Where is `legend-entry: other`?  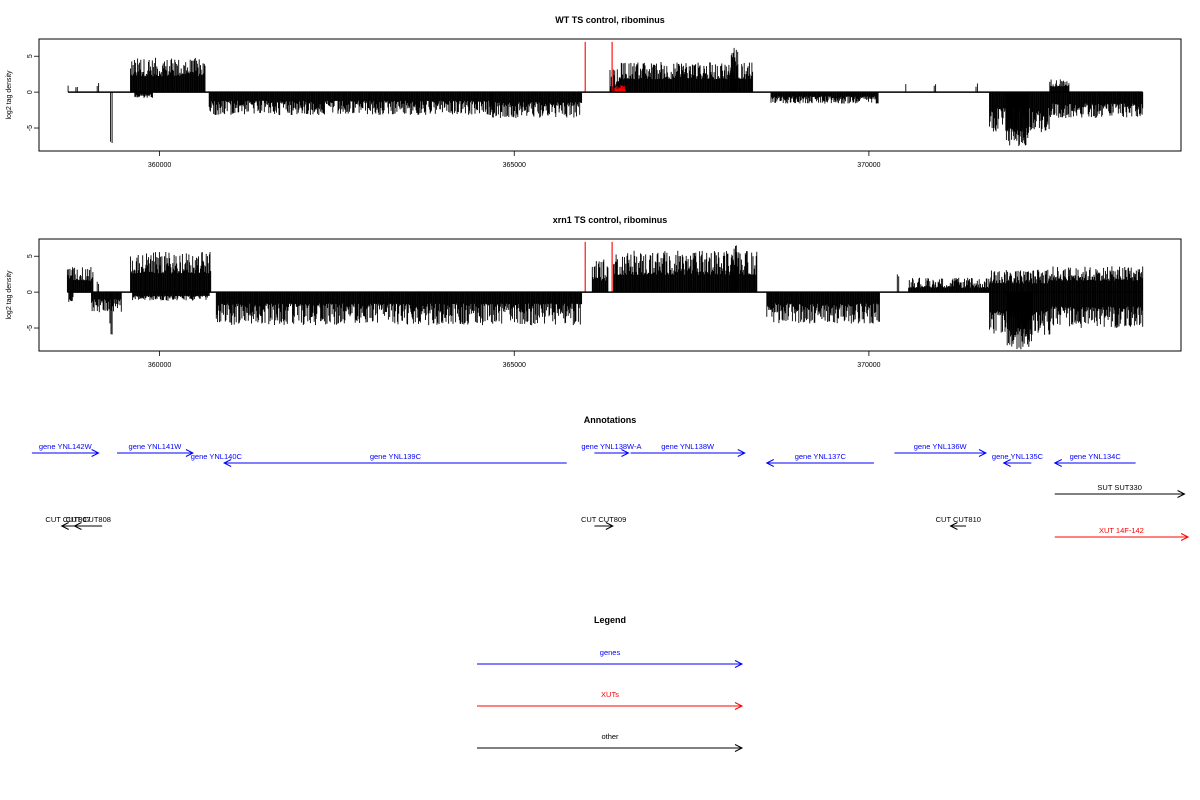
legend-entry: other is located at coordinates (610, 742).